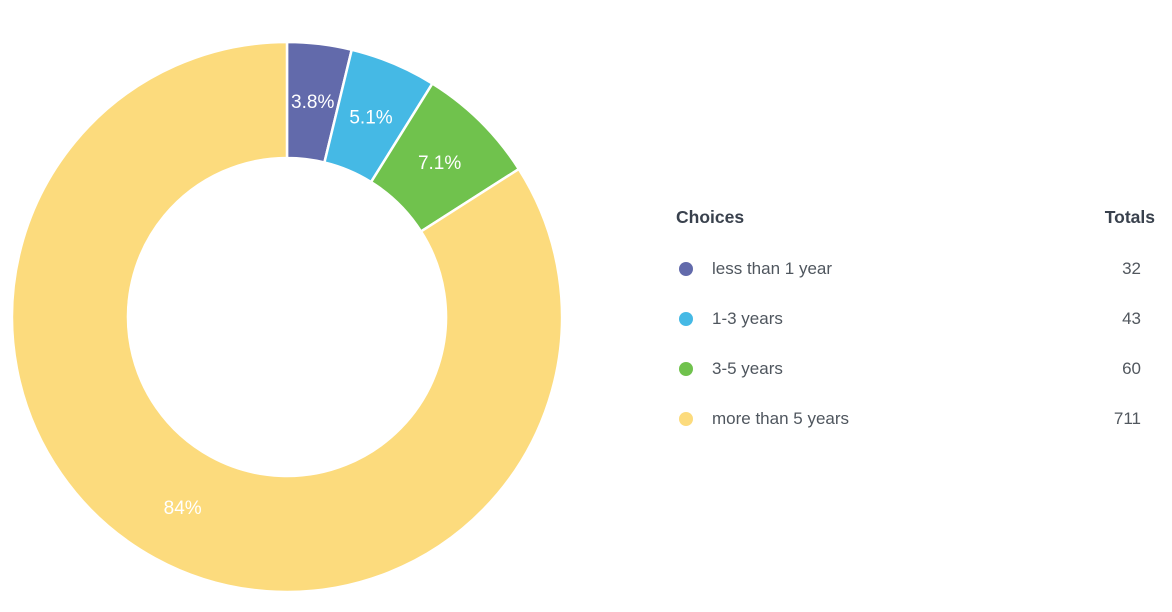  I want to click on legend-row-more-than-5-years: more than 5 years 711, so click(915, 419).